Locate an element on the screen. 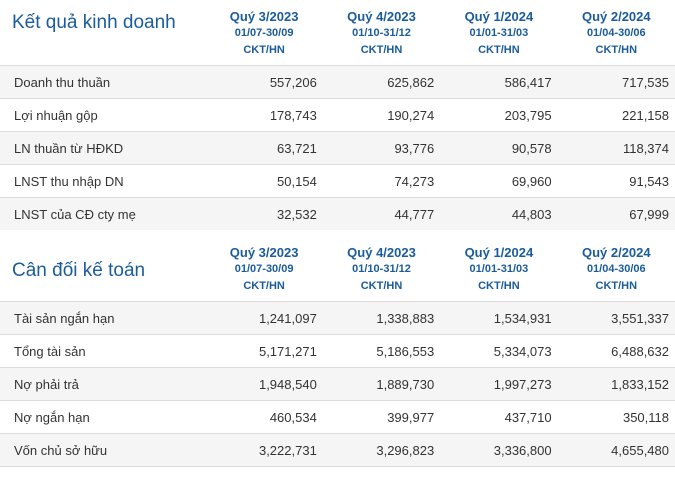 This screenshot has width=675, height=478. value-cell: 399,977 is located at coordinates (381, 417).